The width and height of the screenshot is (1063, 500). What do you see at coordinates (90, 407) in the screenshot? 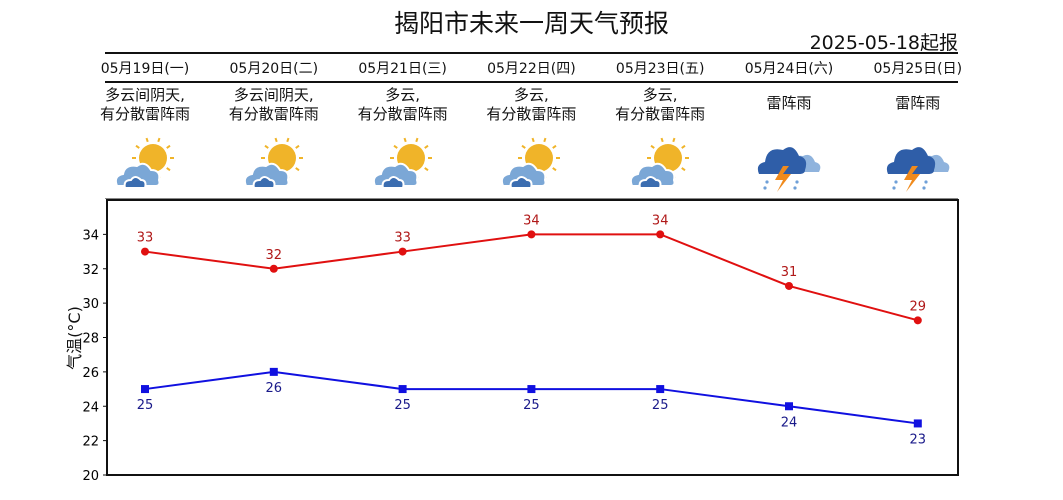
I see `y-tick-label: 24` at bounding box center [90, 407].